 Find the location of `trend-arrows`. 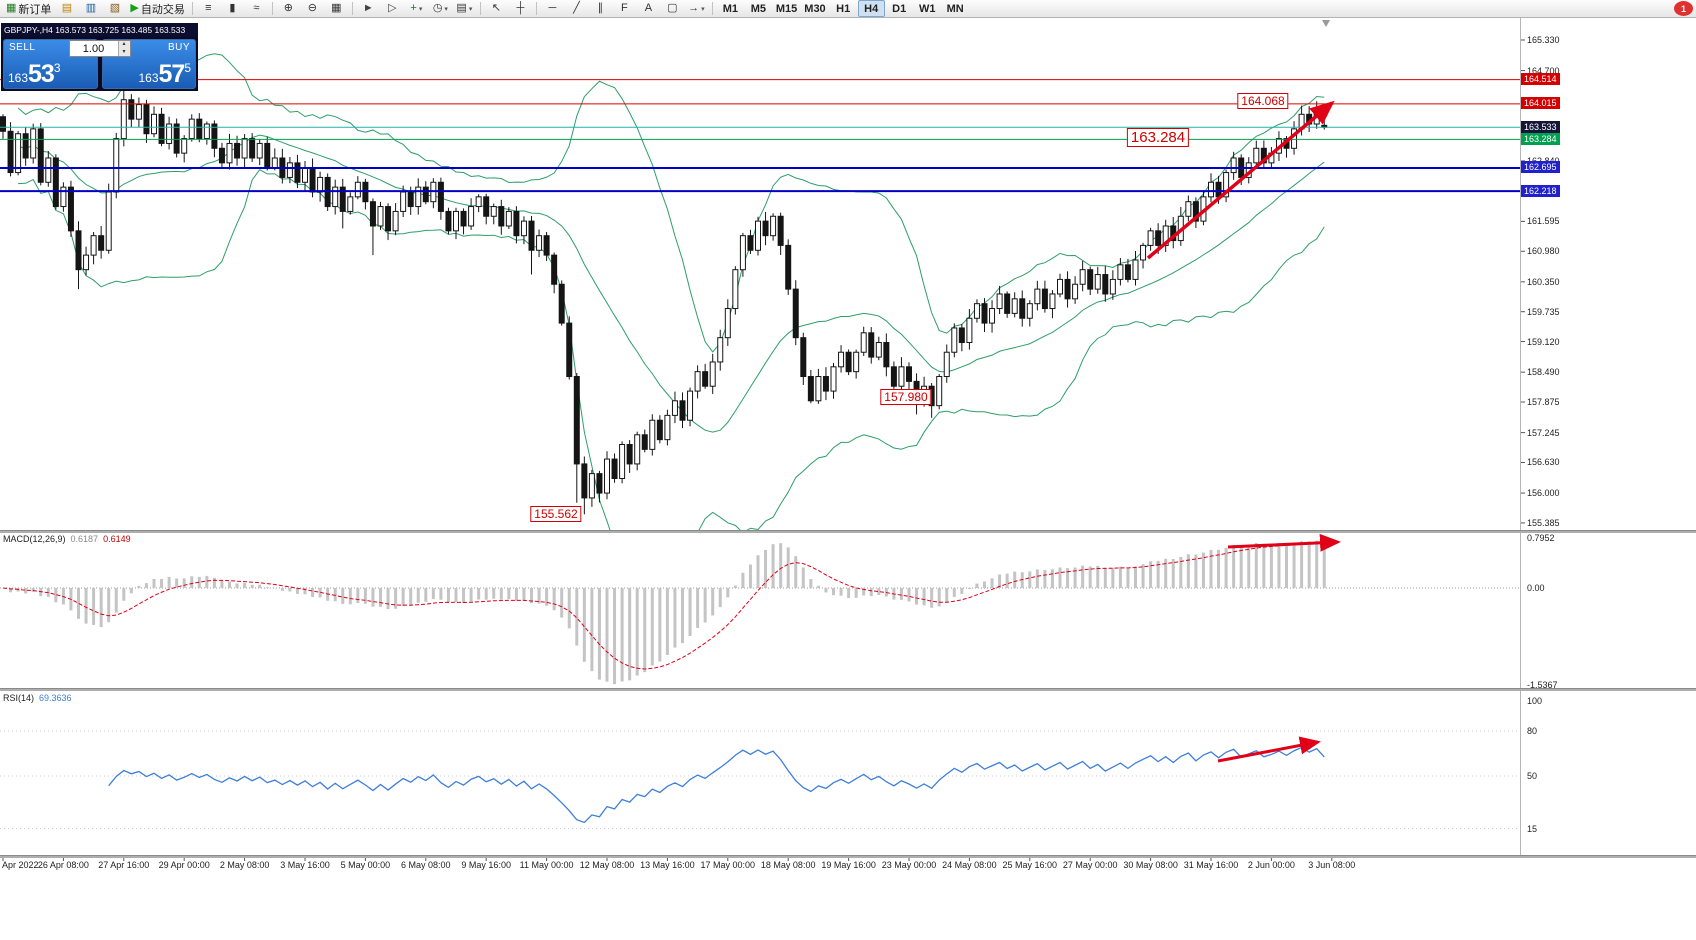

trend-arrows is located at coordinates (1243, 431).